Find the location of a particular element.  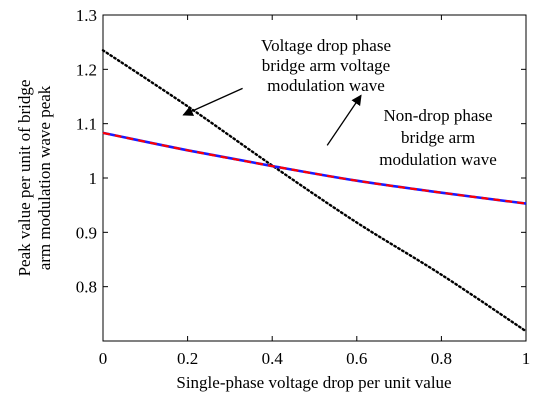

x-tick-label: 0.6 is located at coordinates (356, 358).